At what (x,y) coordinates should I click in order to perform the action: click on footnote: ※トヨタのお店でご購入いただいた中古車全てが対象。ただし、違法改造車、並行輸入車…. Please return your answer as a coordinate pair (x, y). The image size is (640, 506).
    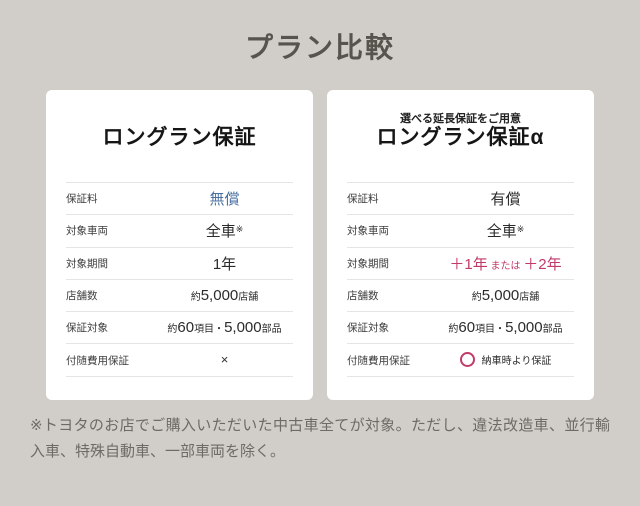
    Looking at the image, I should click on (320, 438).